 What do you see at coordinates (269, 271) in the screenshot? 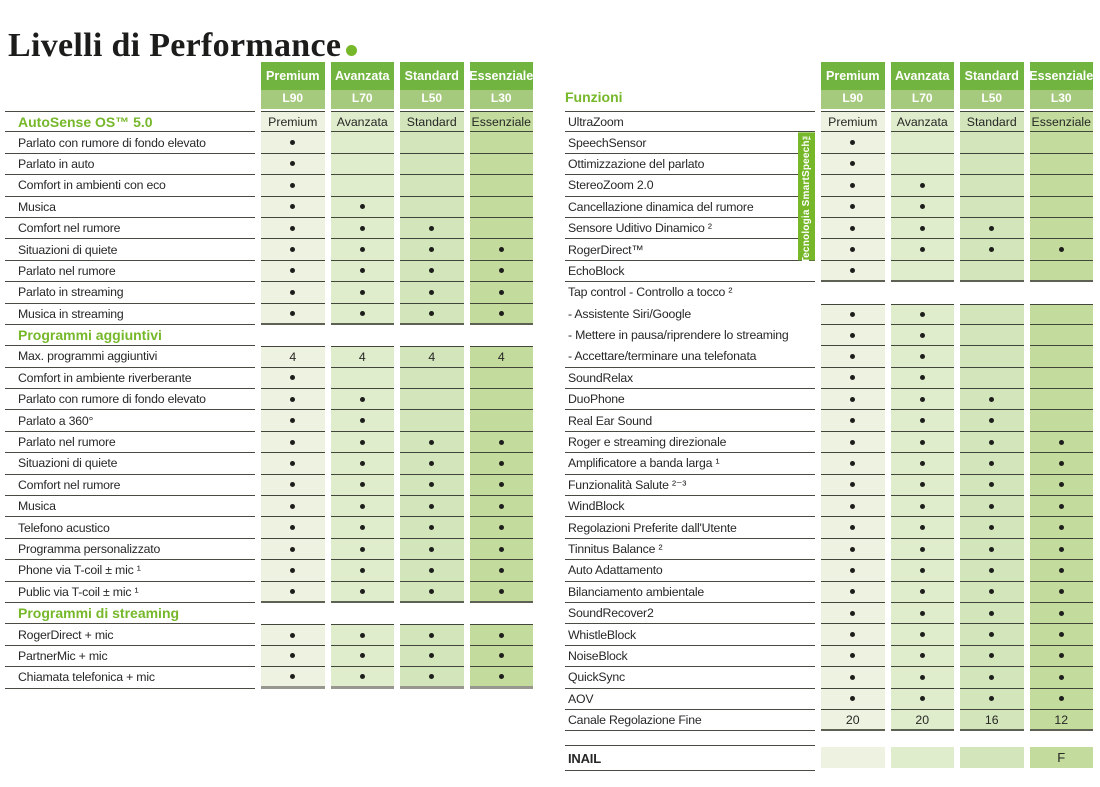
I see `feature-row: Parlato nel rumore` at bounding box center [269, 271].